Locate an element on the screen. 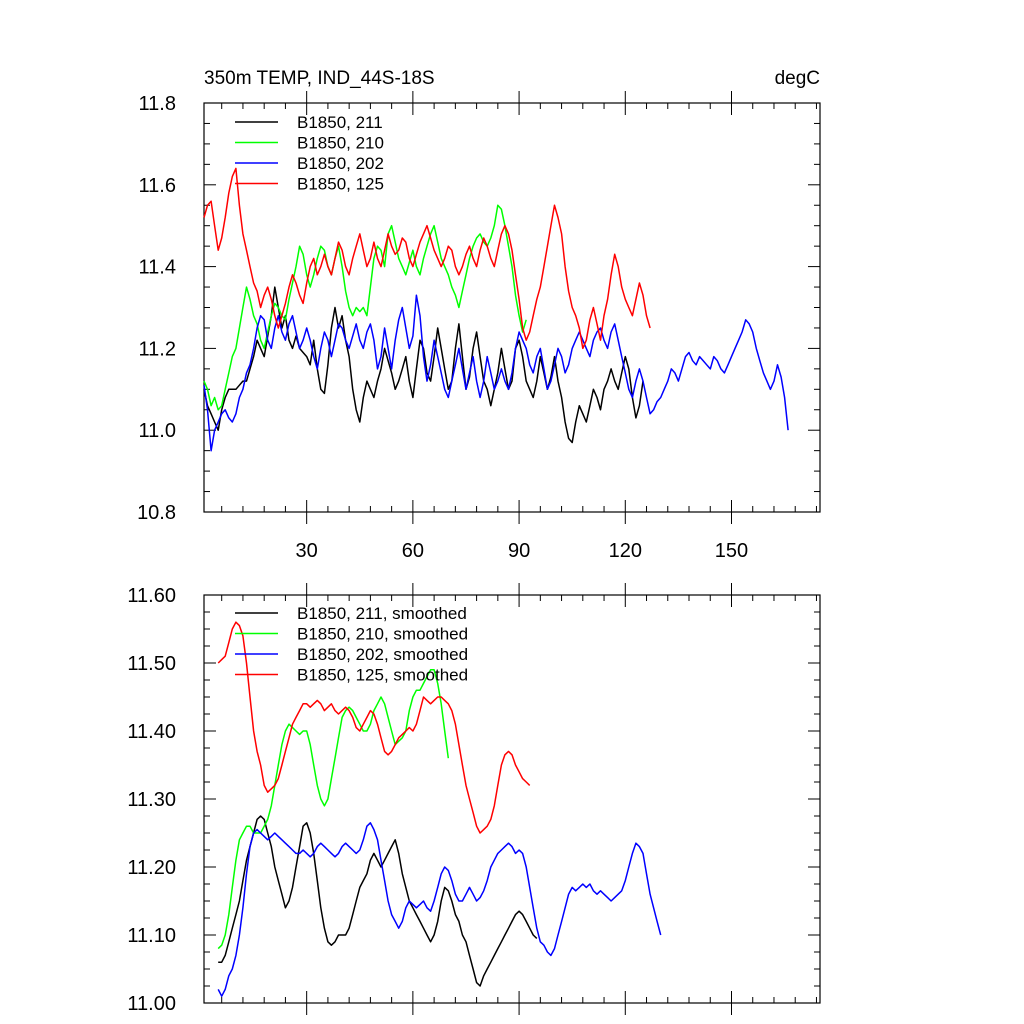 Image resolution: width=1024 pixels, height=1024 pixels. legend-label: B1850, 125 is located at coordinates (340, 184).